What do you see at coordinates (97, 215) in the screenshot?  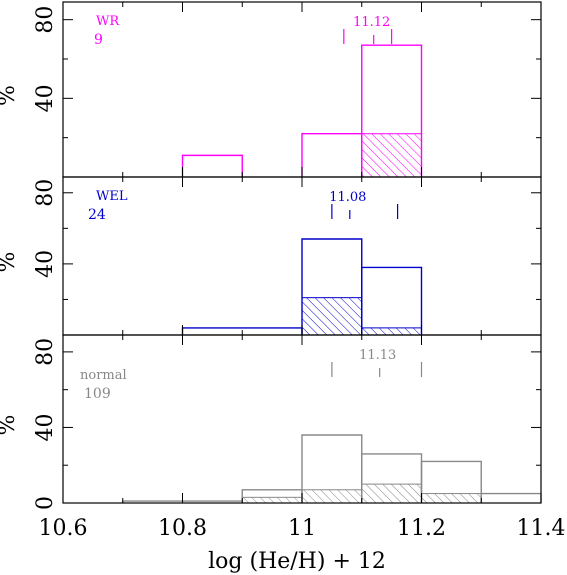 I see `panel-count-WEL: 24` at bounding box center [97, 215].